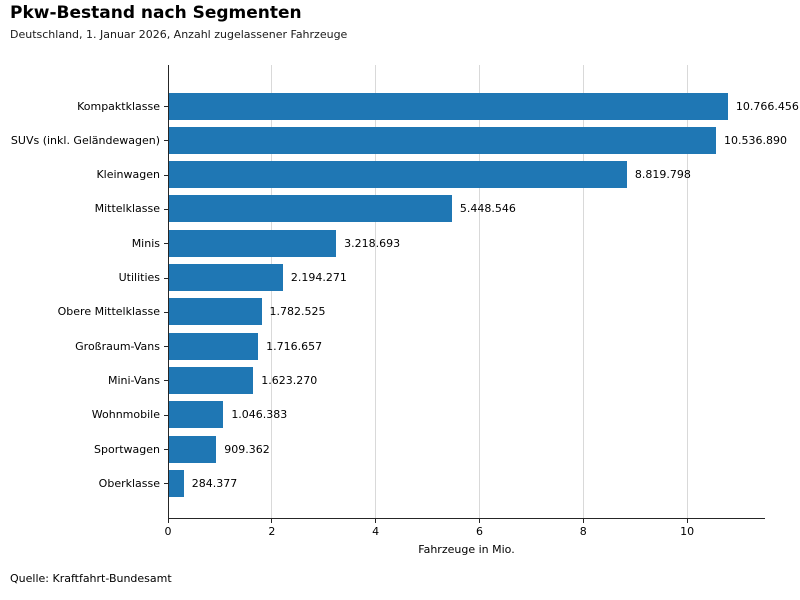  I want to click on category-label-1: SUVs (inkl. Geländewagen), so click(85, 140).